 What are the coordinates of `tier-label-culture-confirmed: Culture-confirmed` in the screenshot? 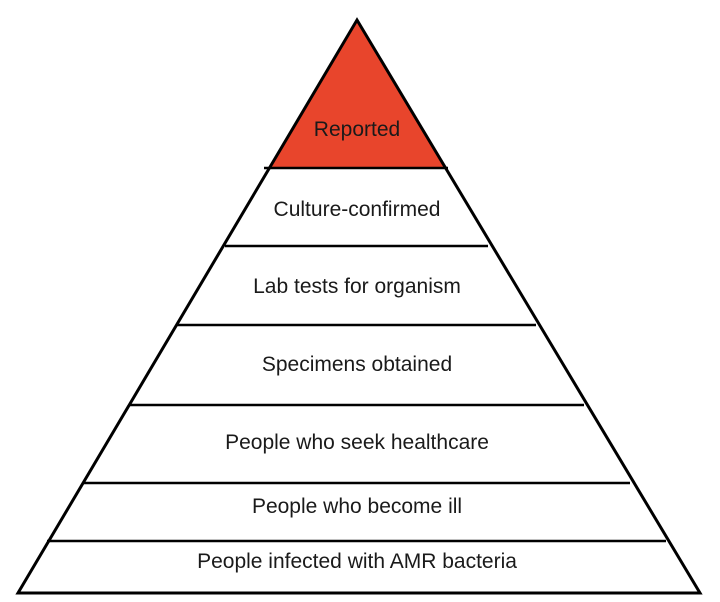 It's located at (357, 209).